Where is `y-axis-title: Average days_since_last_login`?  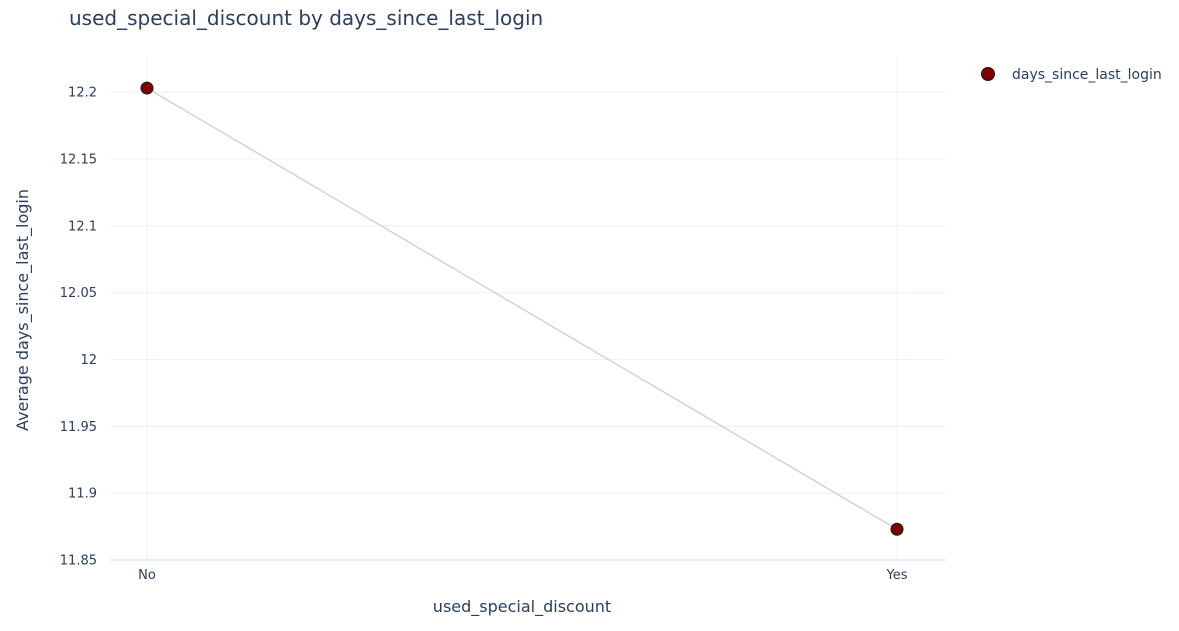 y-axis-title: Average days_since_last_login is located at coordinates (23, 310).